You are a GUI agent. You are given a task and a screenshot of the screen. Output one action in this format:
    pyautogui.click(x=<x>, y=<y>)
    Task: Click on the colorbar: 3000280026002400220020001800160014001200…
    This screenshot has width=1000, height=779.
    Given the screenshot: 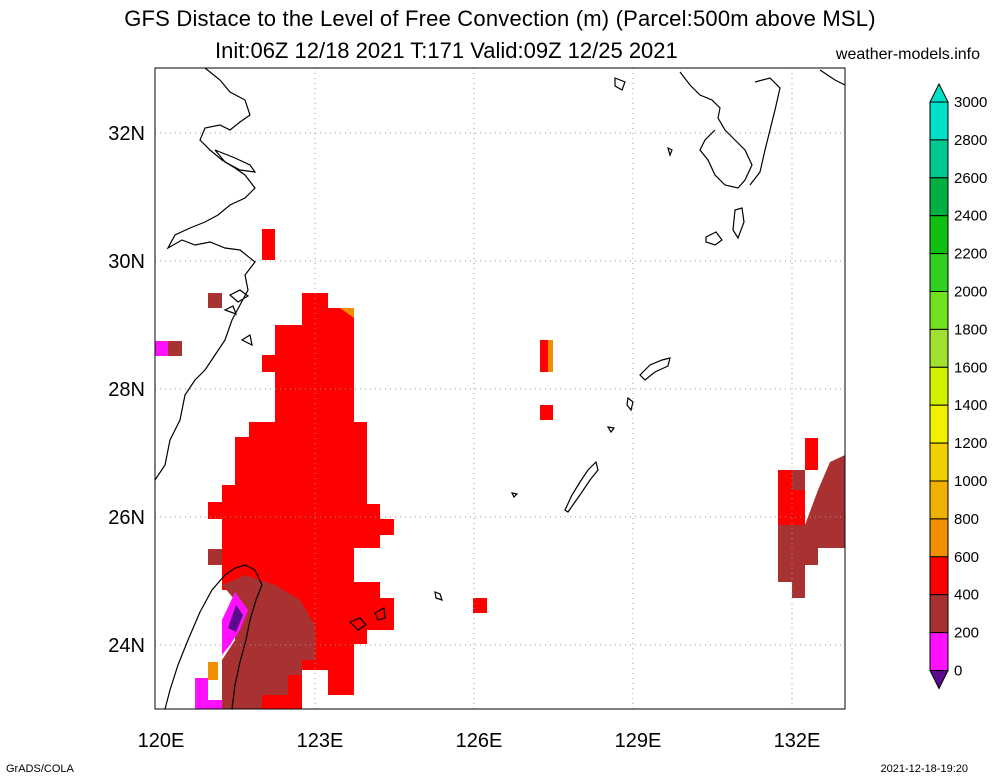 What is the action you would take?
    pyautogui.click(x=958, y=386)
    